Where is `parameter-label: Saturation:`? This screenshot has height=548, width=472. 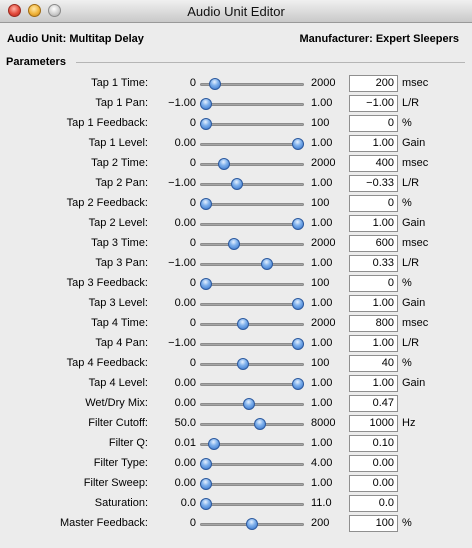
parameter-label: Saturation: is located at coordinates (121, 503).